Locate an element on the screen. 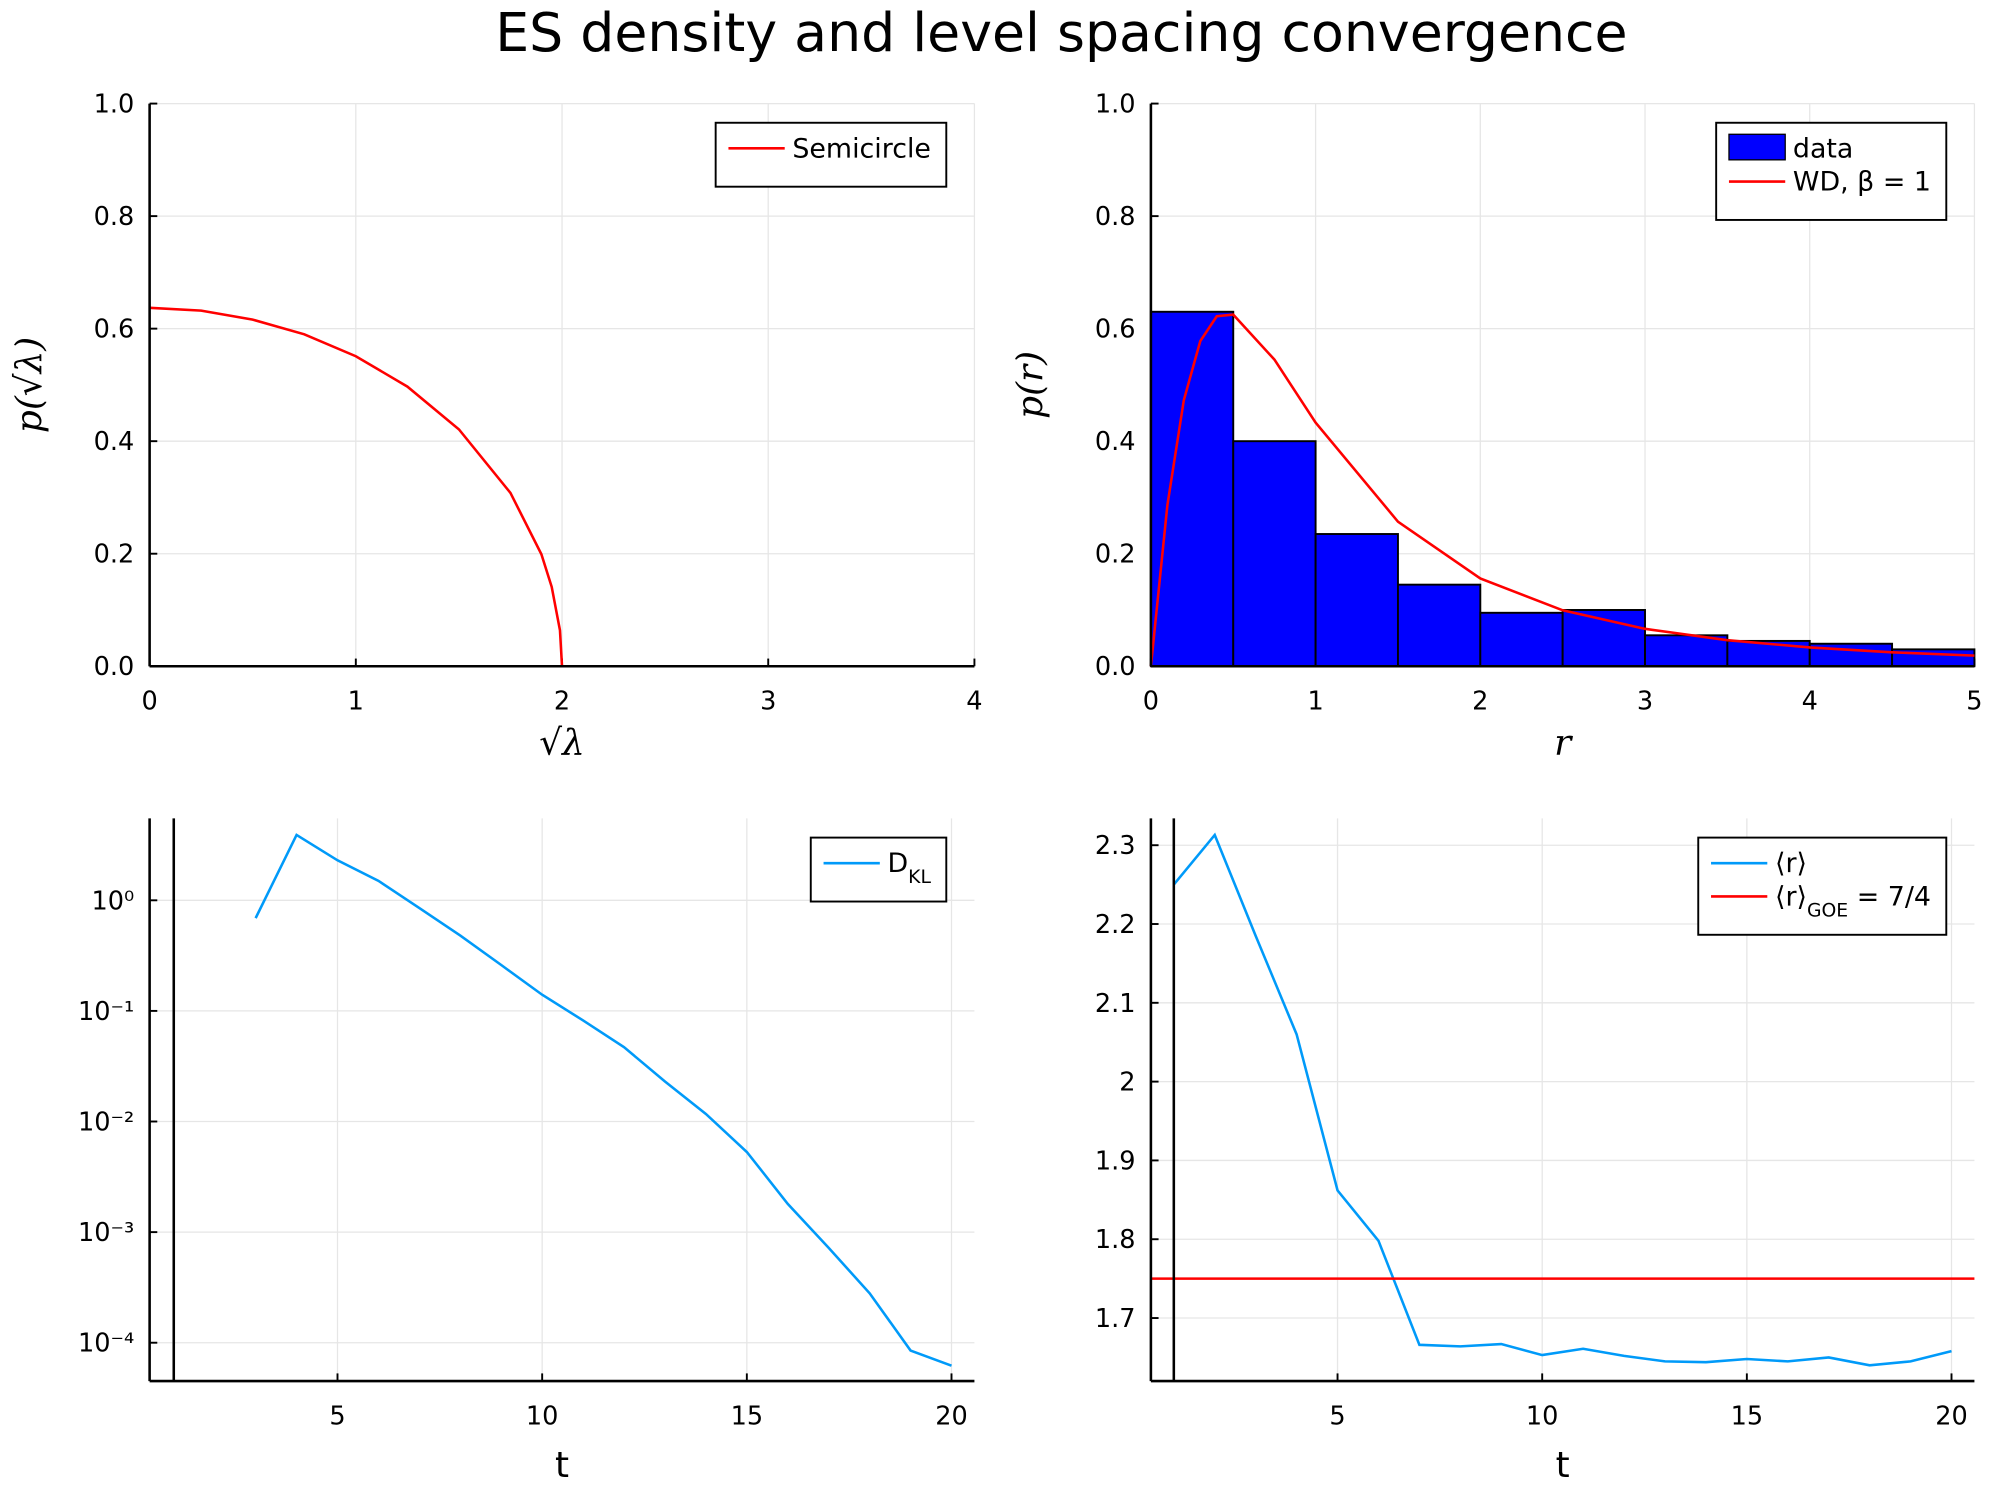  figure-title: ES density and level spacing convergence is located at coordinates (1061, 32).